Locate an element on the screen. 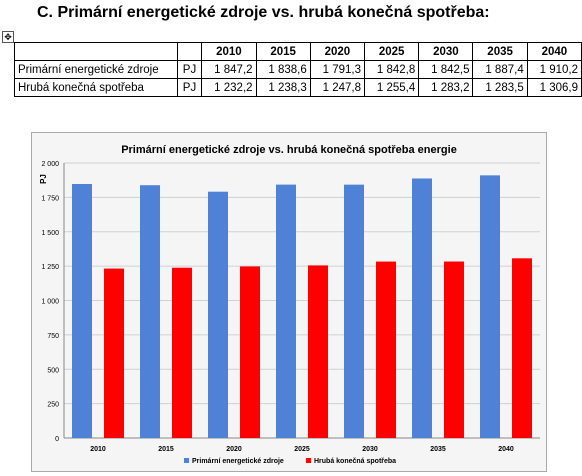 This screenshot has width=582, height=476. legend-swatch-primary is located at coordinates (186, 460).